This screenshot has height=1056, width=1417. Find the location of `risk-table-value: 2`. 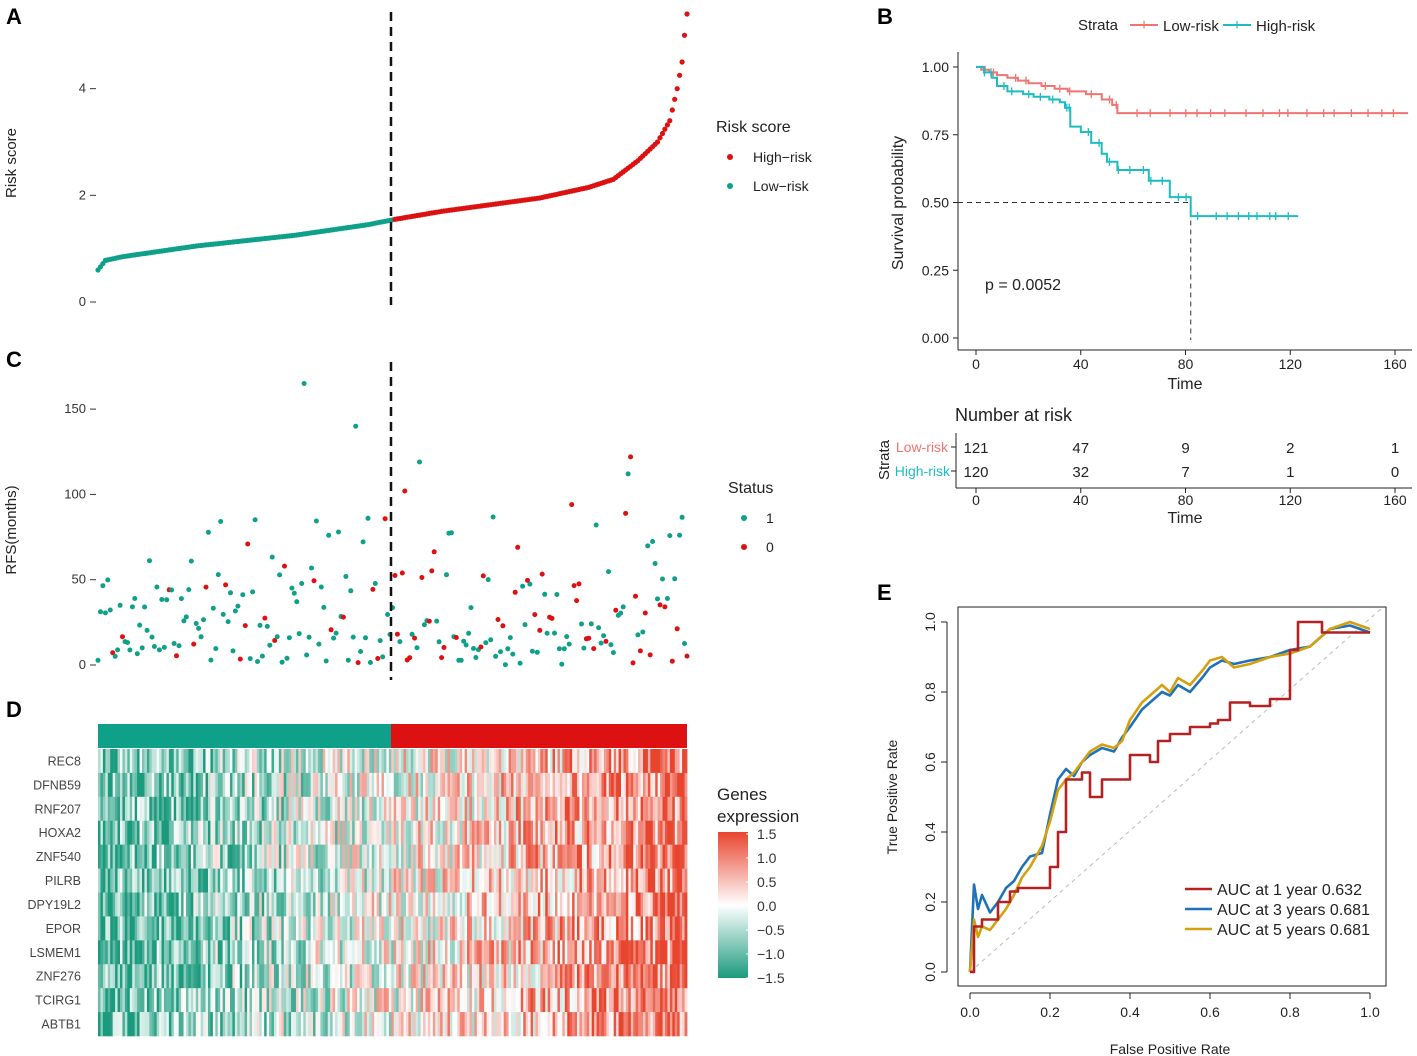

risk-table-value: 2 is located at coordinates (1290, 448).